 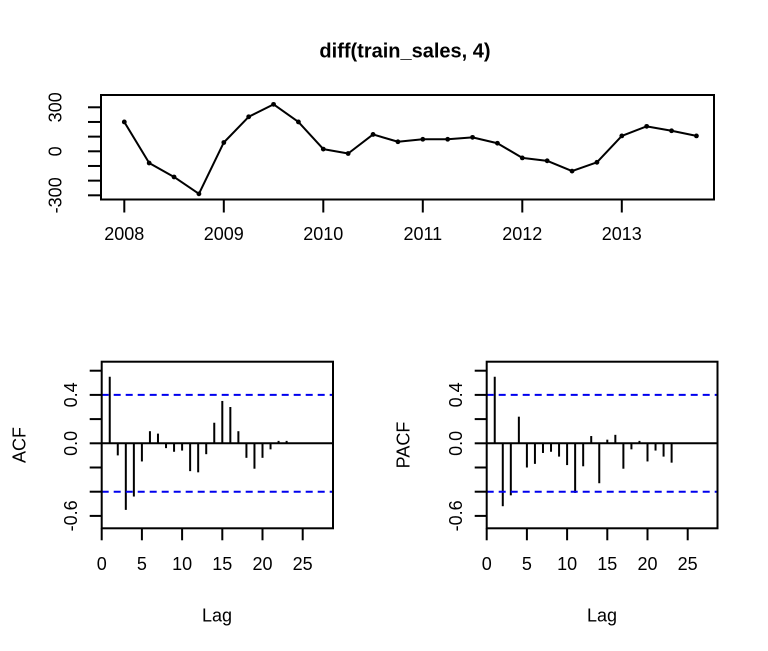 What do you see at coordinates (217, 615) in the screenshot?
I see `acf-x-axis-label: Lag` at bounding box center [217, 615].